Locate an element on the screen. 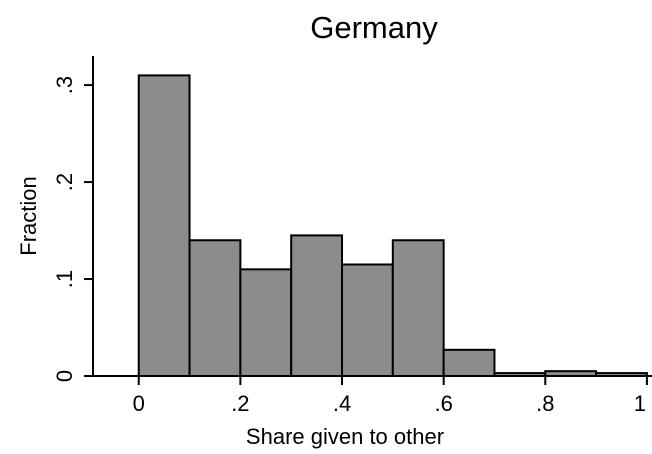 The width and height of the screenshot is (652, 454). x-tick-label-0: 0 is located at coordinates (139, 403).